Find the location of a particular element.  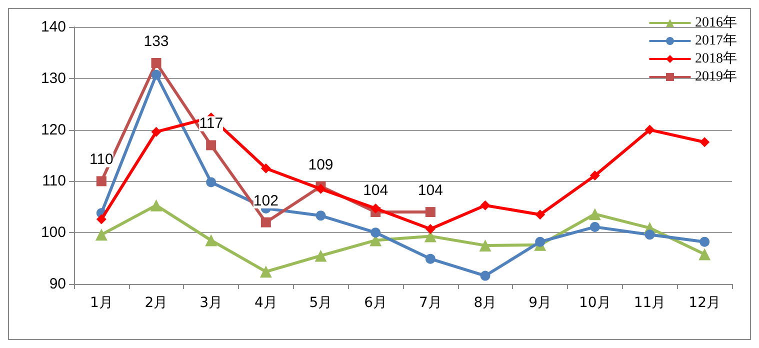

x-tick-label: 4月 is located at coordinates (266, 303).